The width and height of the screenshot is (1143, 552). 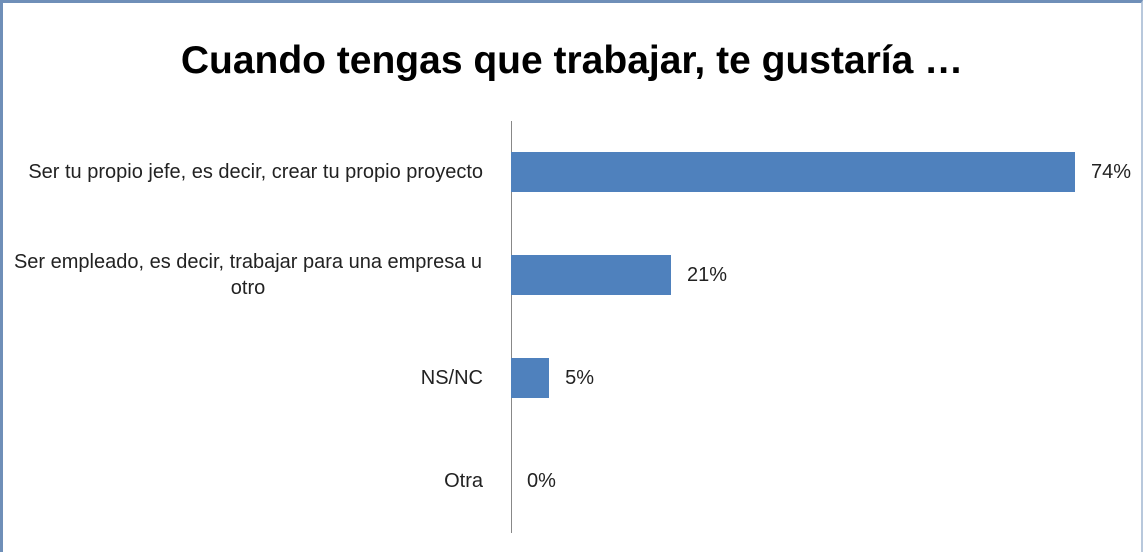 I want to click on category-label: Otra, so click(x=463, y=481).